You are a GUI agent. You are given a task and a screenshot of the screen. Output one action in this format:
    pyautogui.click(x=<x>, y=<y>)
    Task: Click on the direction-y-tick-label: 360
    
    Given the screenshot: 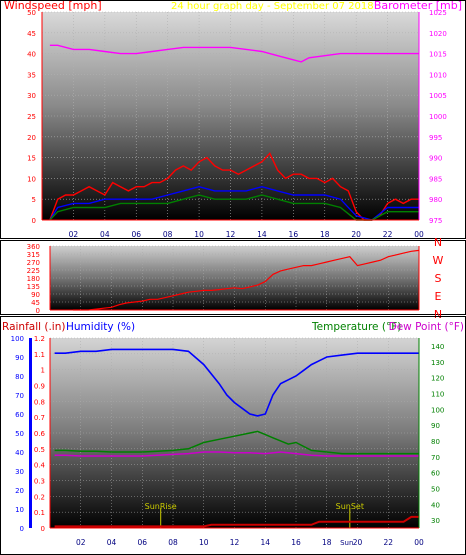 What is the action you would take?
    pyautogui.click(x=33, y=247)
    